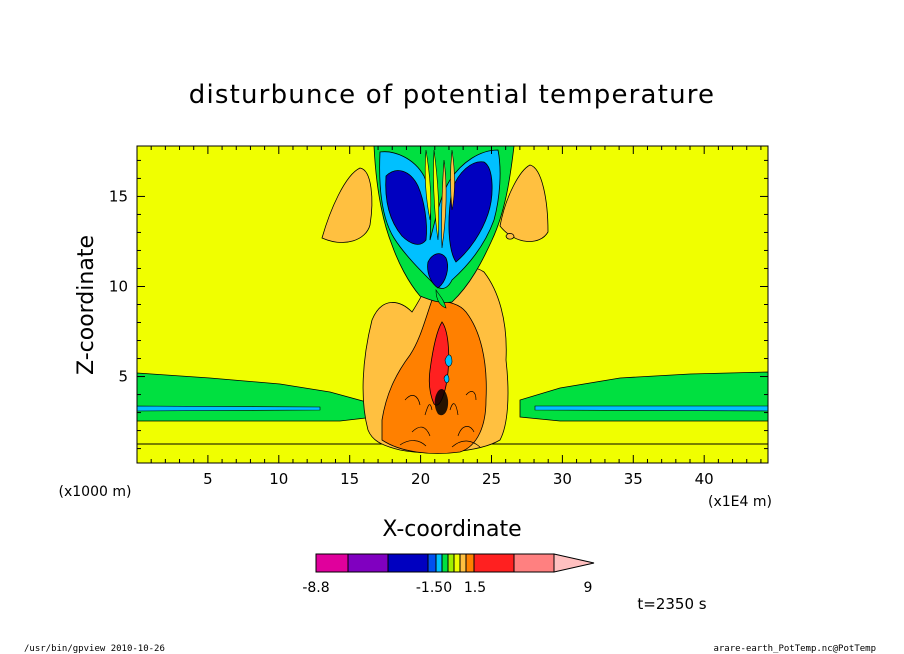  What do you see at coordinates (94, 649) in the screenshot?
I see `footer-left: /usr/bin/gpview 2010-10-26` at bounding box center [94, 649].